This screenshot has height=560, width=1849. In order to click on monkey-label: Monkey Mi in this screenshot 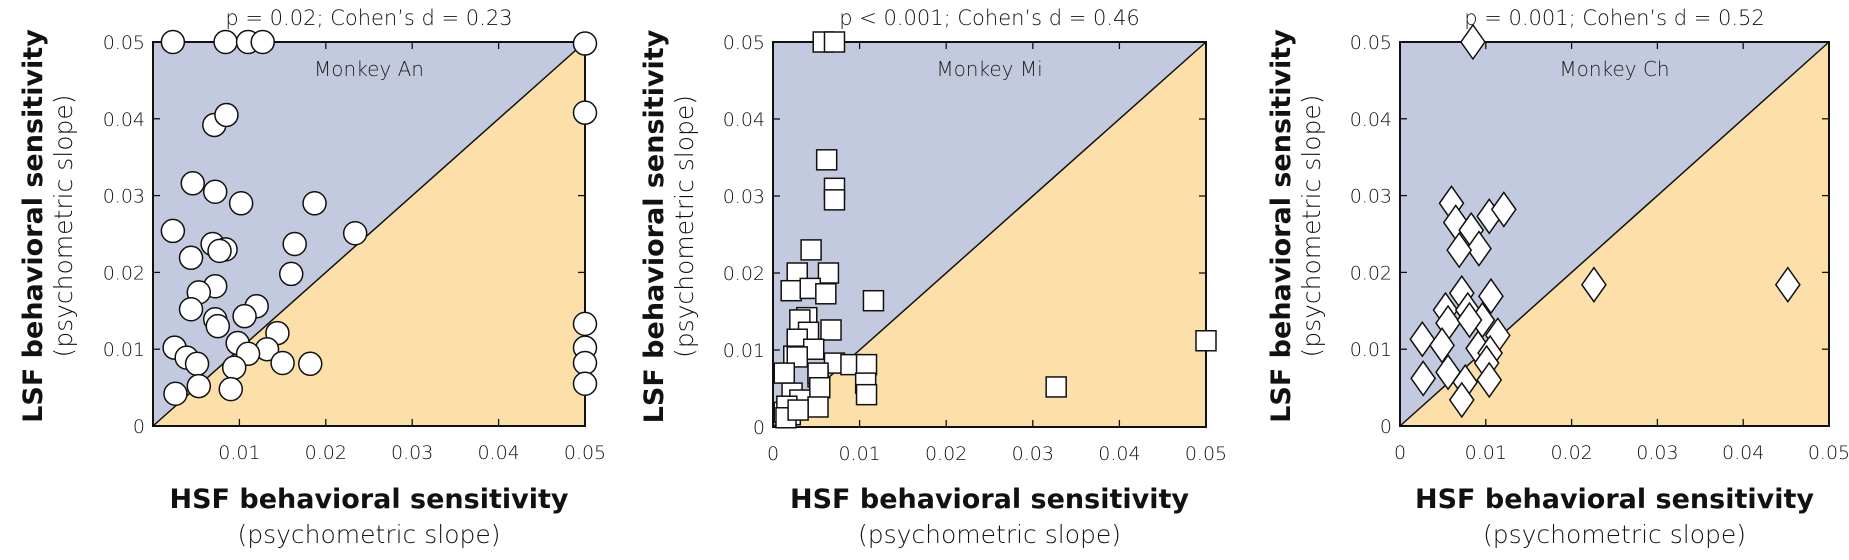, I will do `click(989, 69)`.